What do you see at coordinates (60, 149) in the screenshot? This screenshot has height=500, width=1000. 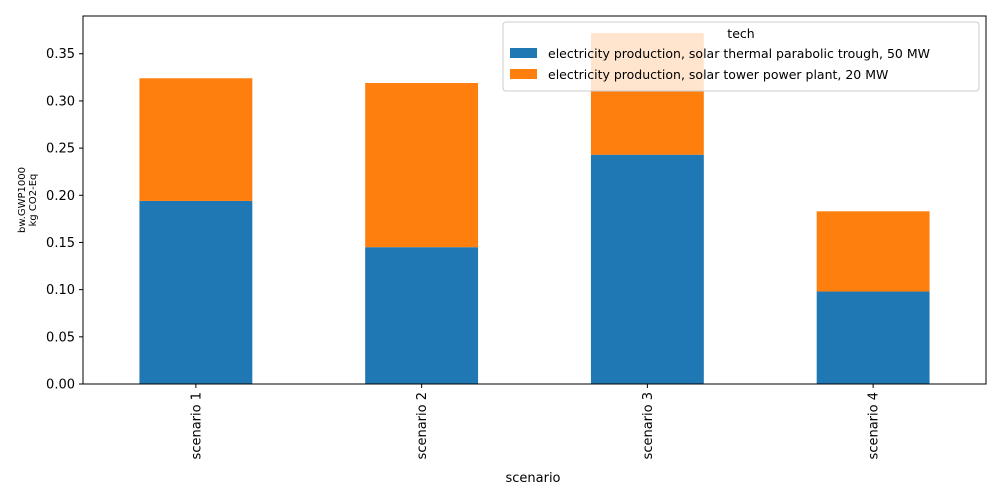 I see `y-tick-label-6: 0.25` at bounding box center [60, 149].